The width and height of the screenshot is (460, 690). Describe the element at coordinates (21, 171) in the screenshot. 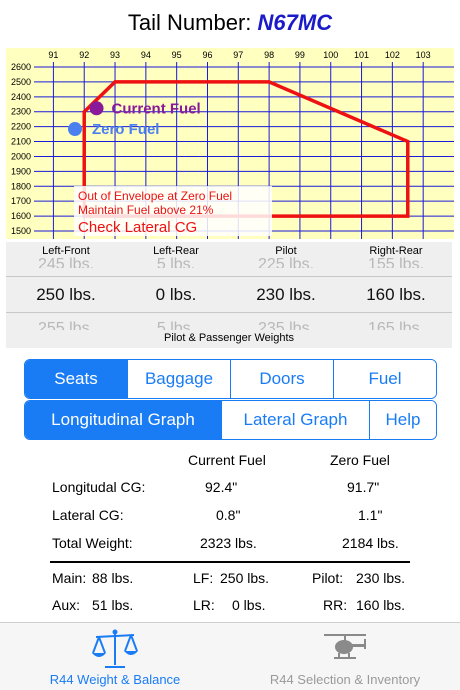

I see `y-tick-label: 1900` at that location.